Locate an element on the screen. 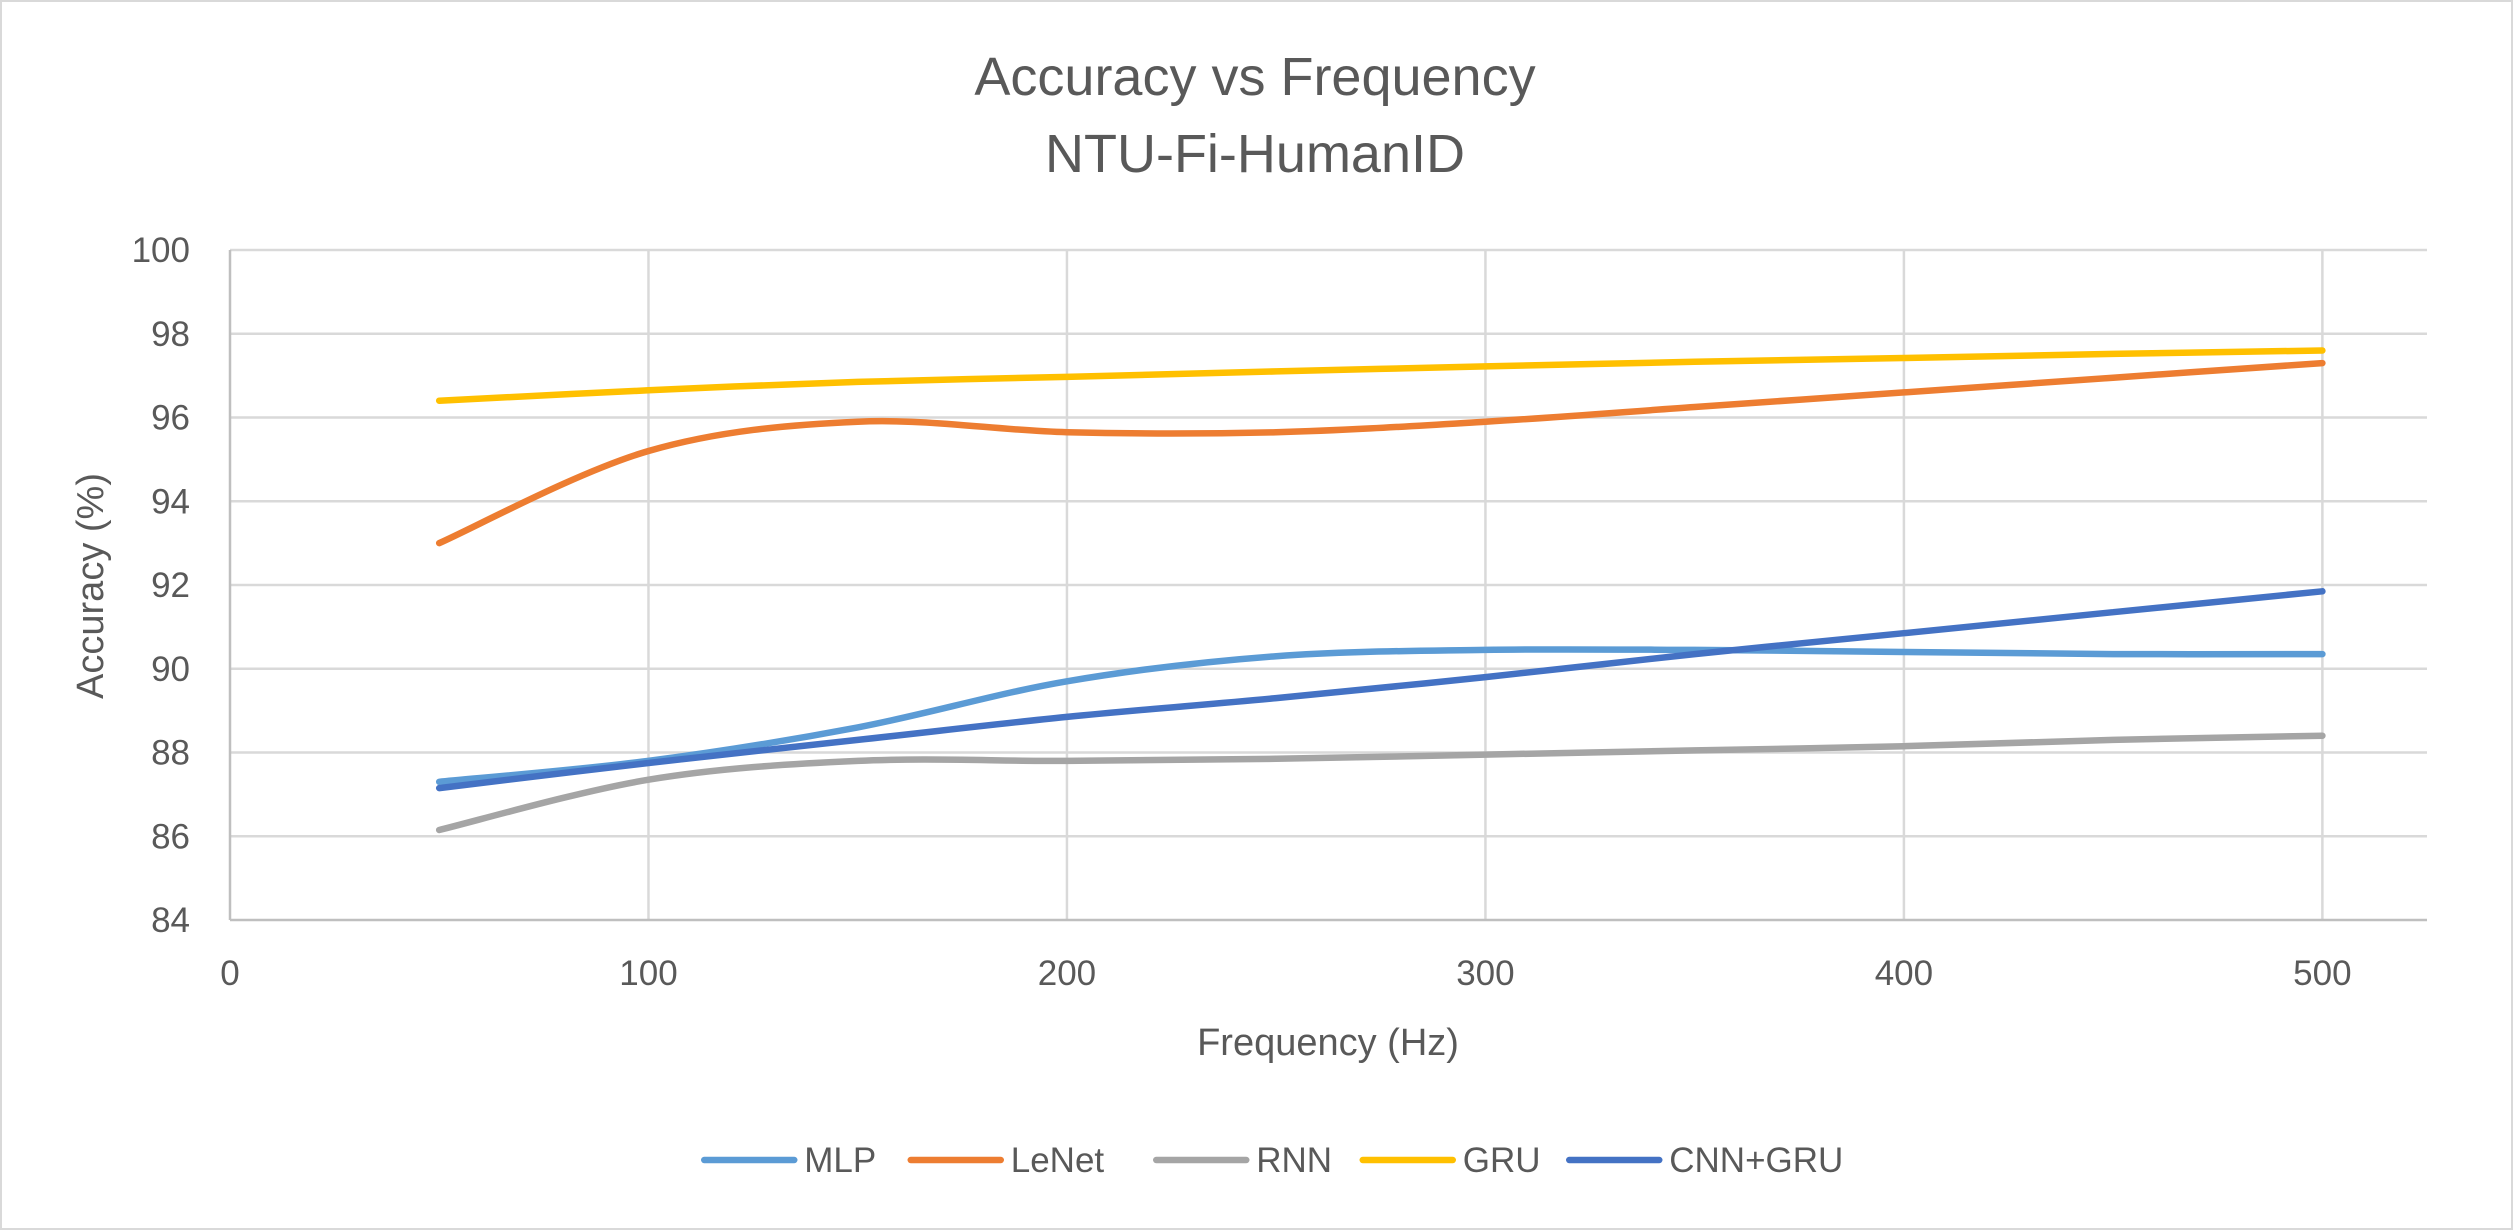 Image resolution: width=2513 pixels, height=1230 pixels. x-tick-label: 300 is located at coordinates (1485, 973).